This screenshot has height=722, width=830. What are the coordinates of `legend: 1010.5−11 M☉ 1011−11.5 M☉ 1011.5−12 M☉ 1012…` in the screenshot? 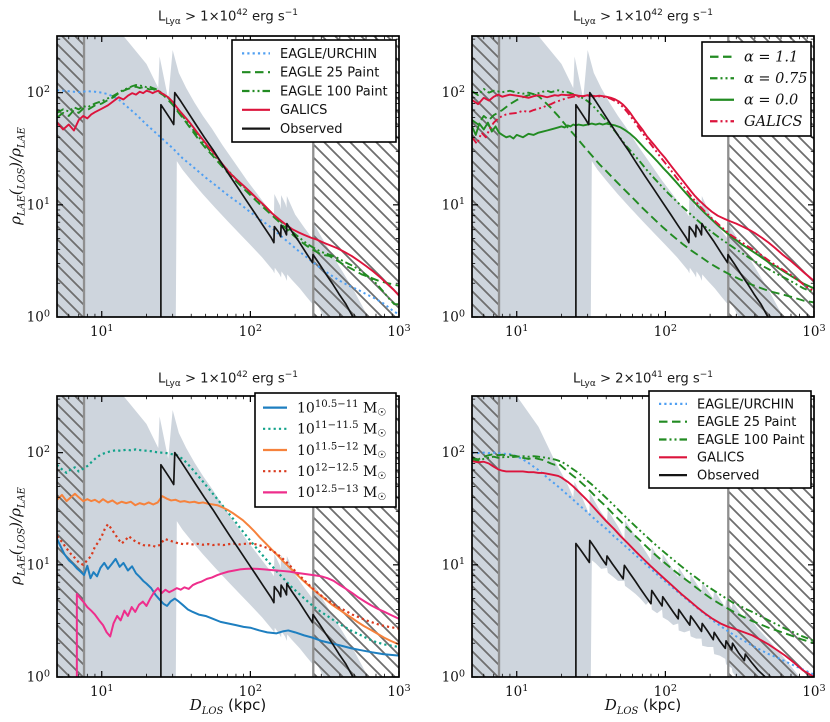 It's located at (325, 450).